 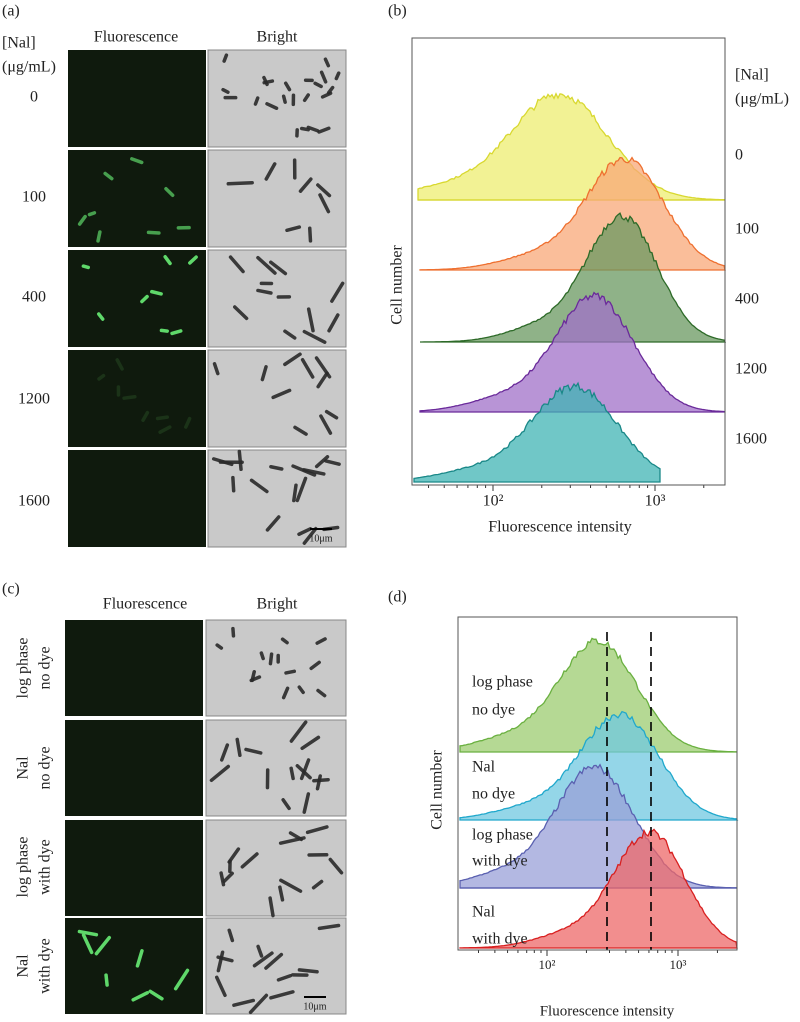 What do you see at coordinates (34, 399) in the screenshot?
I see `row-label: 1200` at bounding box center [34, 399].